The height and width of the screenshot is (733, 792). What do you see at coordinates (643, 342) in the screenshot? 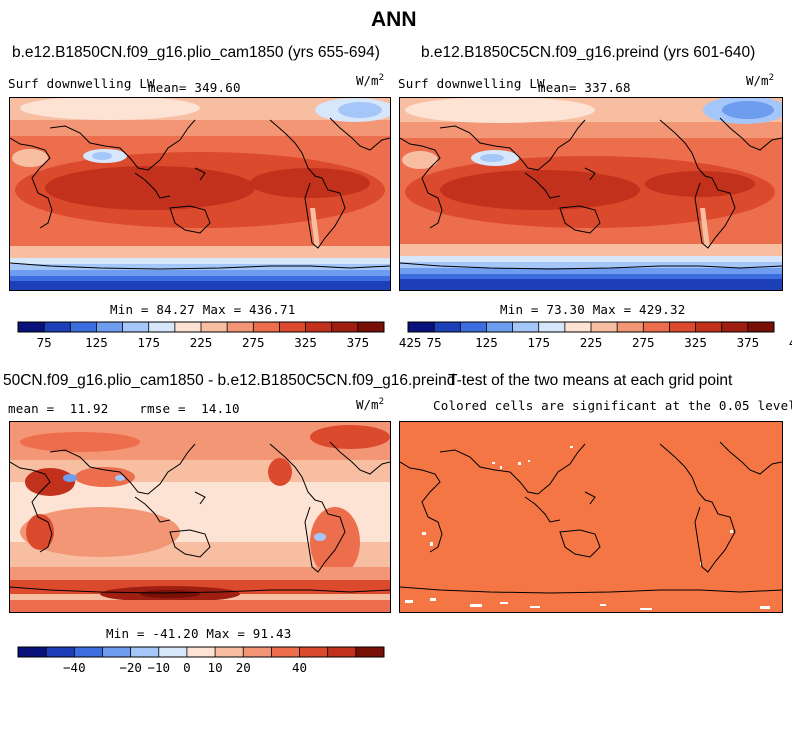
I see `panel-2-colorbar-tick-label: 275` at bounding box center [643, 342].